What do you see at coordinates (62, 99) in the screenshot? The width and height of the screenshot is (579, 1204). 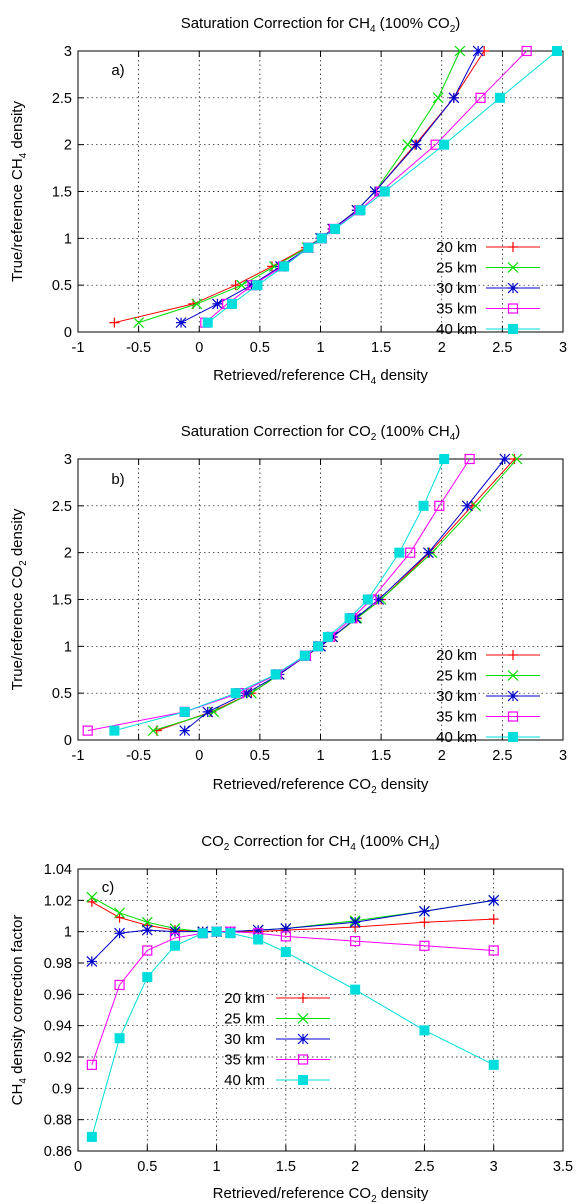 I see `y-tick-label: 2.5` at bounding box center [62, 99].